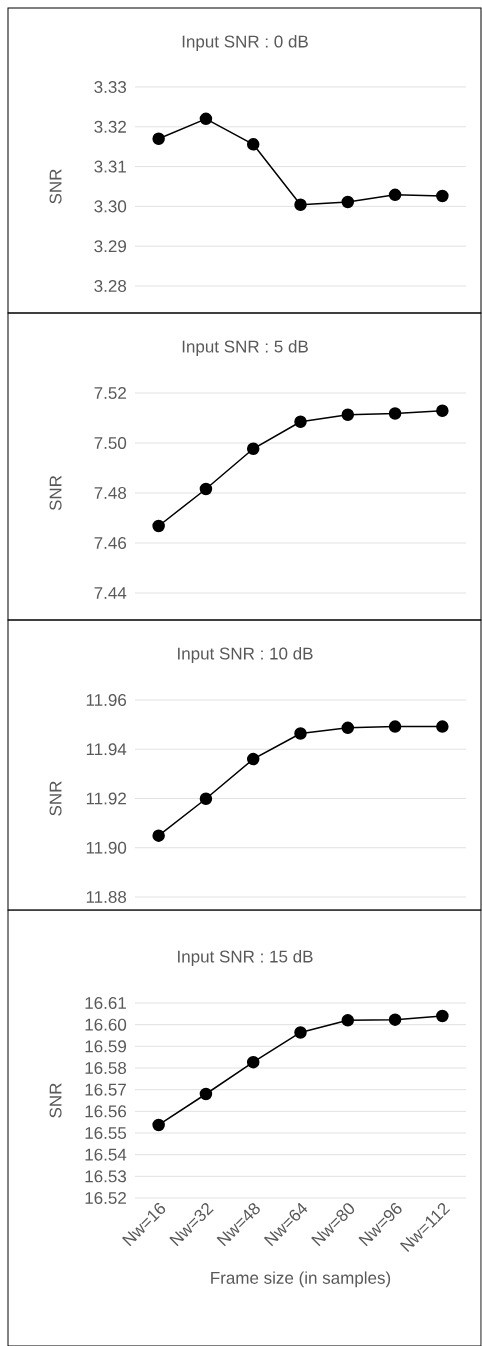  I want to click on chart-title: Input SNR : 0 dB, so click(245, 43).